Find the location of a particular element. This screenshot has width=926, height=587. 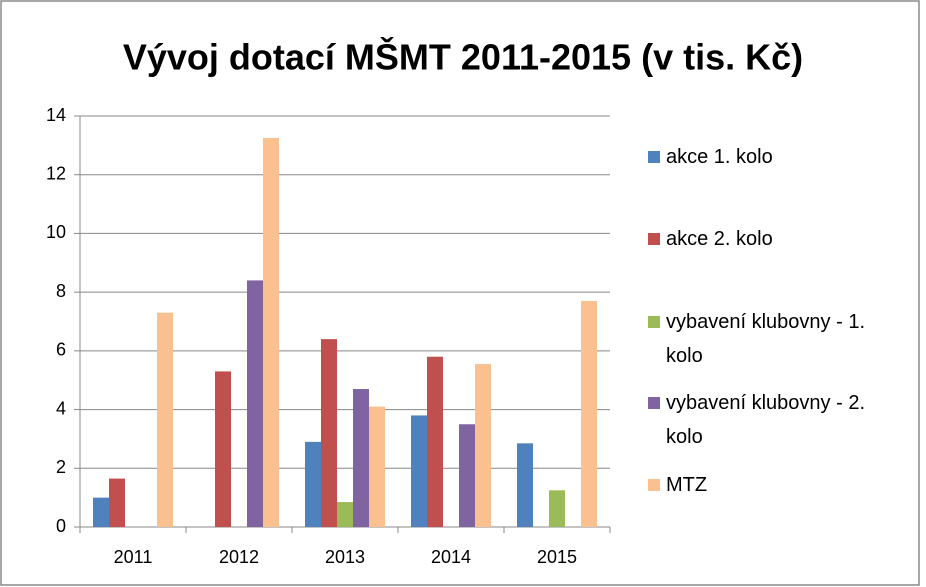

x-tick-label: 2014 is located at coordinates (451, 557).